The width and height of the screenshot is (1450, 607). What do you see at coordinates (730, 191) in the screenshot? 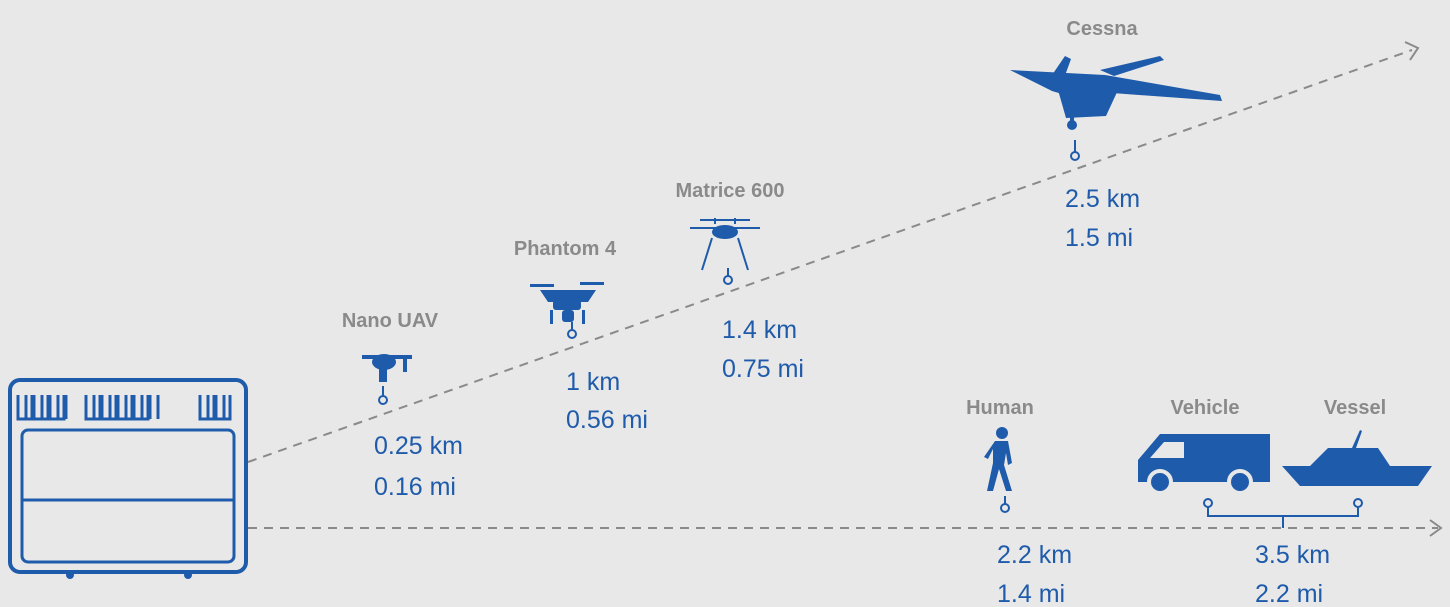
I see `target-label: Matrice 600` at bounding box center [730, 191].